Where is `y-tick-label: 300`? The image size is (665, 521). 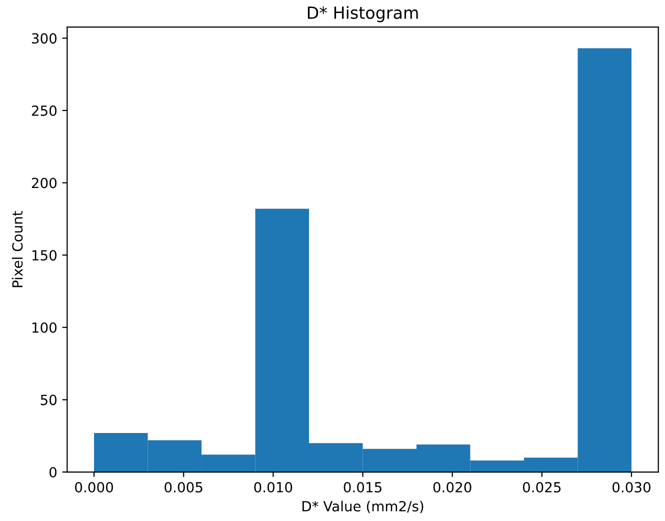
y-tick-label: 300 is located at coordinates (44, 38).